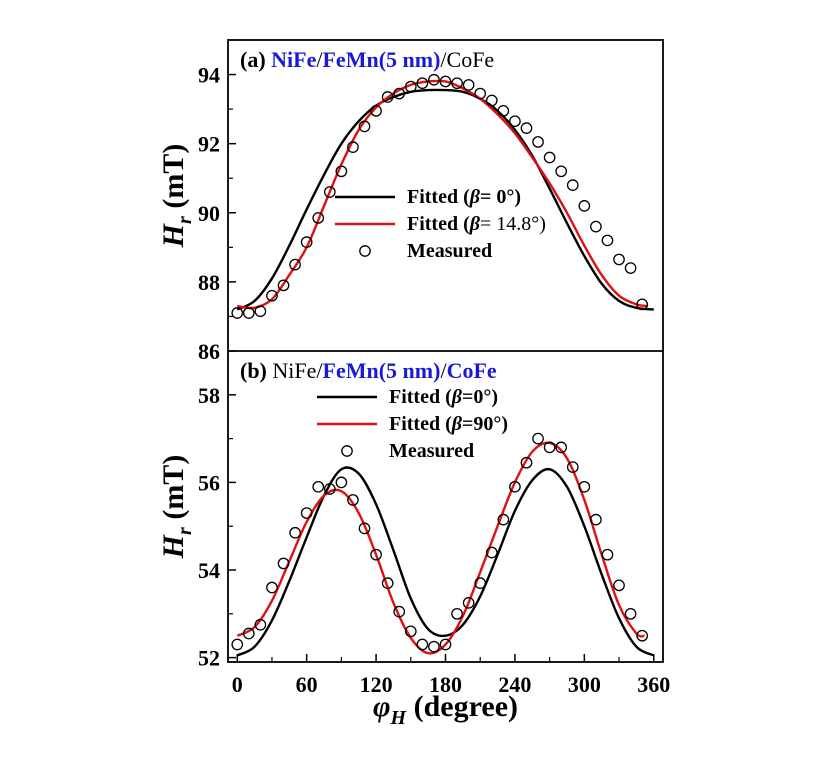  What do you see at coordinates (367, 59) in the screenshot?
I see `panel-title: (a) NiFe/FeMn(5 nm)/CoFe` at bounding box center [367, 59].